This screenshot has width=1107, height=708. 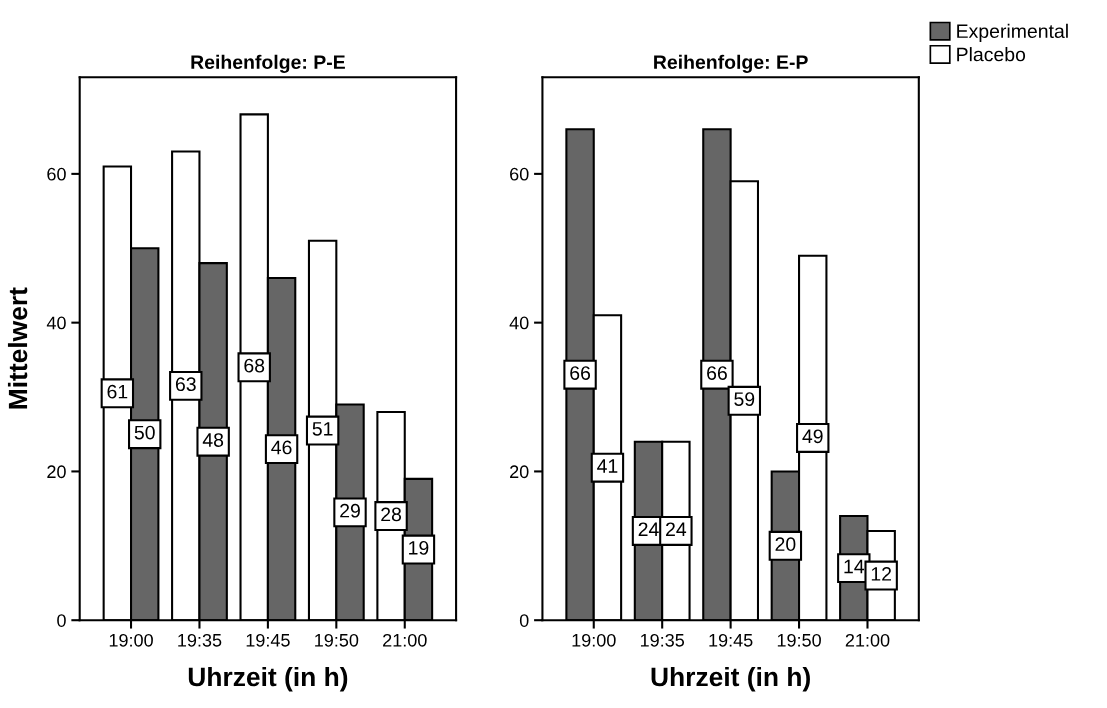 What do you see at coordinates (854, 566) in the screenshot?
I see `data-label: 14` at bounding box center [854, 566].